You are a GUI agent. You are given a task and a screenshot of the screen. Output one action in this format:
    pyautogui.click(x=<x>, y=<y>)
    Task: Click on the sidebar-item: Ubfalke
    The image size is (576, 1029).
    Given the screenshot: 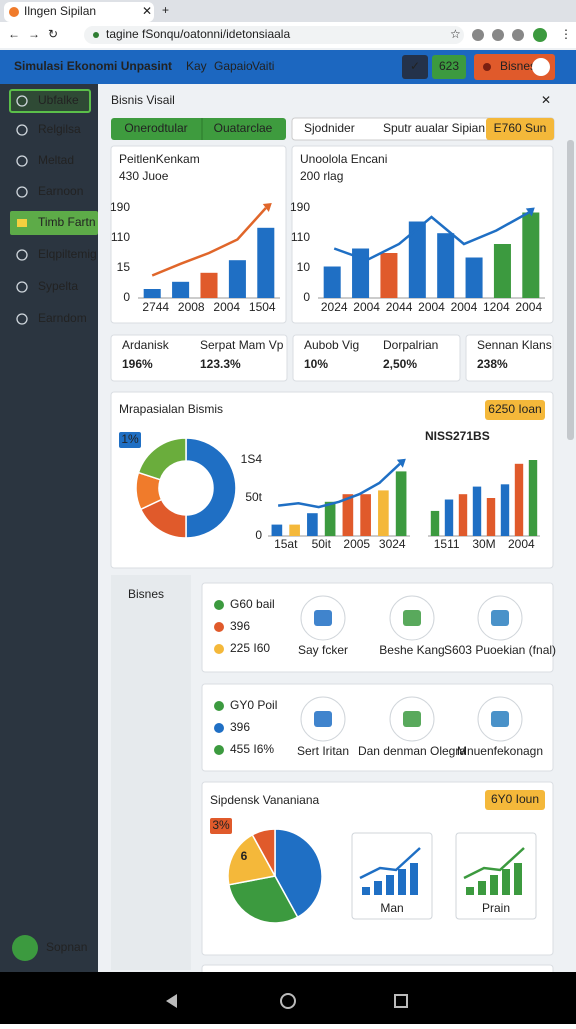 What is the action you would take?
    pyautogui.click(x=58, y=100)
    